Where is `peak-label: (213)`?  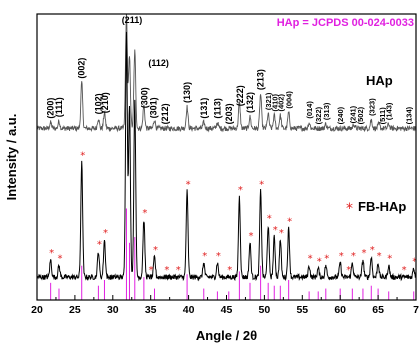 peak-label: (213) is located at coordinates (261, 79).